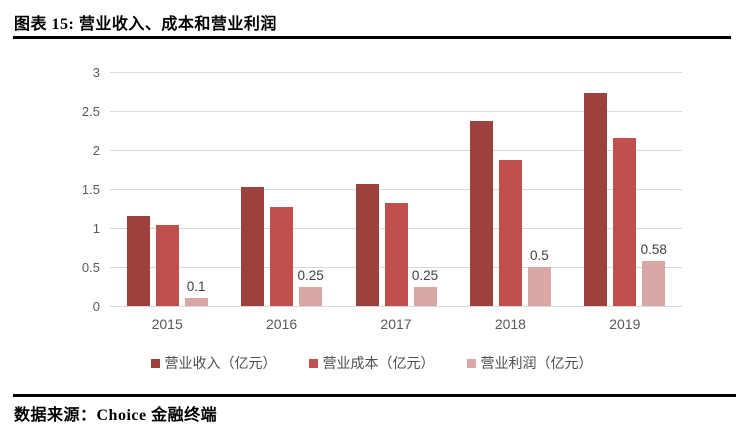 This screenshot has width=743, height=431. I want to click on x-axis-tick-label: 2019, so click(625, 324).